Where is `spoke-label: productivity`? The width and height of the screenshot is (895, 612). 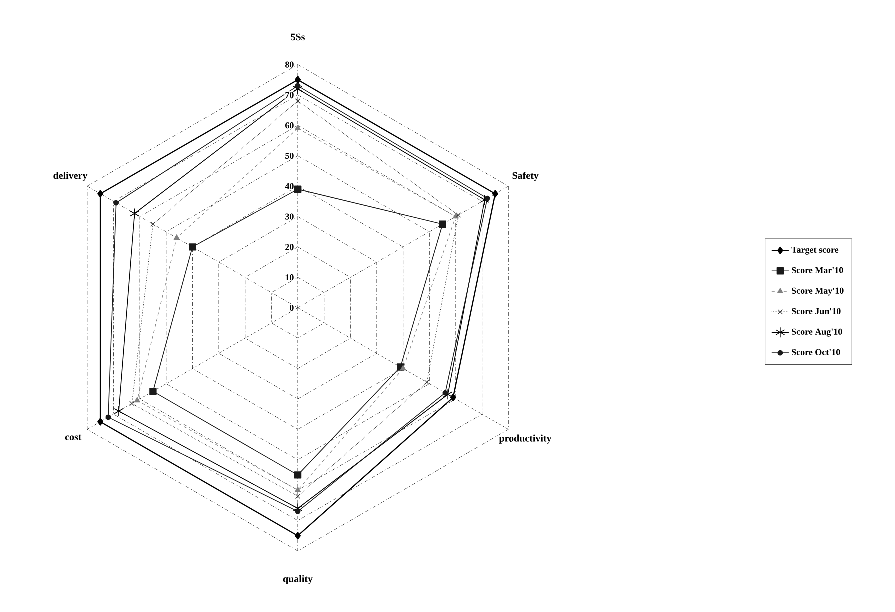 spoke-label: productivity is located at coordinates (525, 439).